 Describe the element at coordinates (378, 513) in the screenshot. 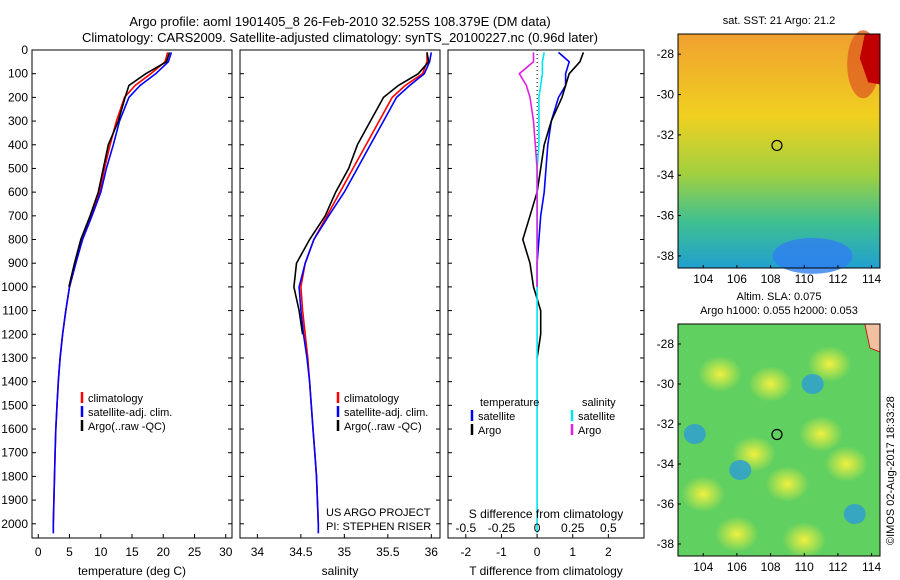

I see `project-annotation: US ARGO PROJECT` at that location.